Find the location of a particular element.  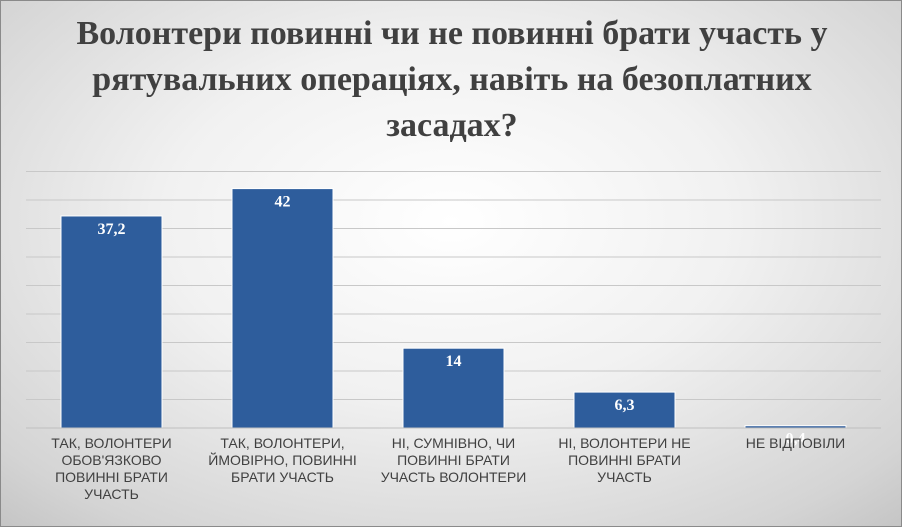

data-label: 37,2 is located at coordinates (112, 229).